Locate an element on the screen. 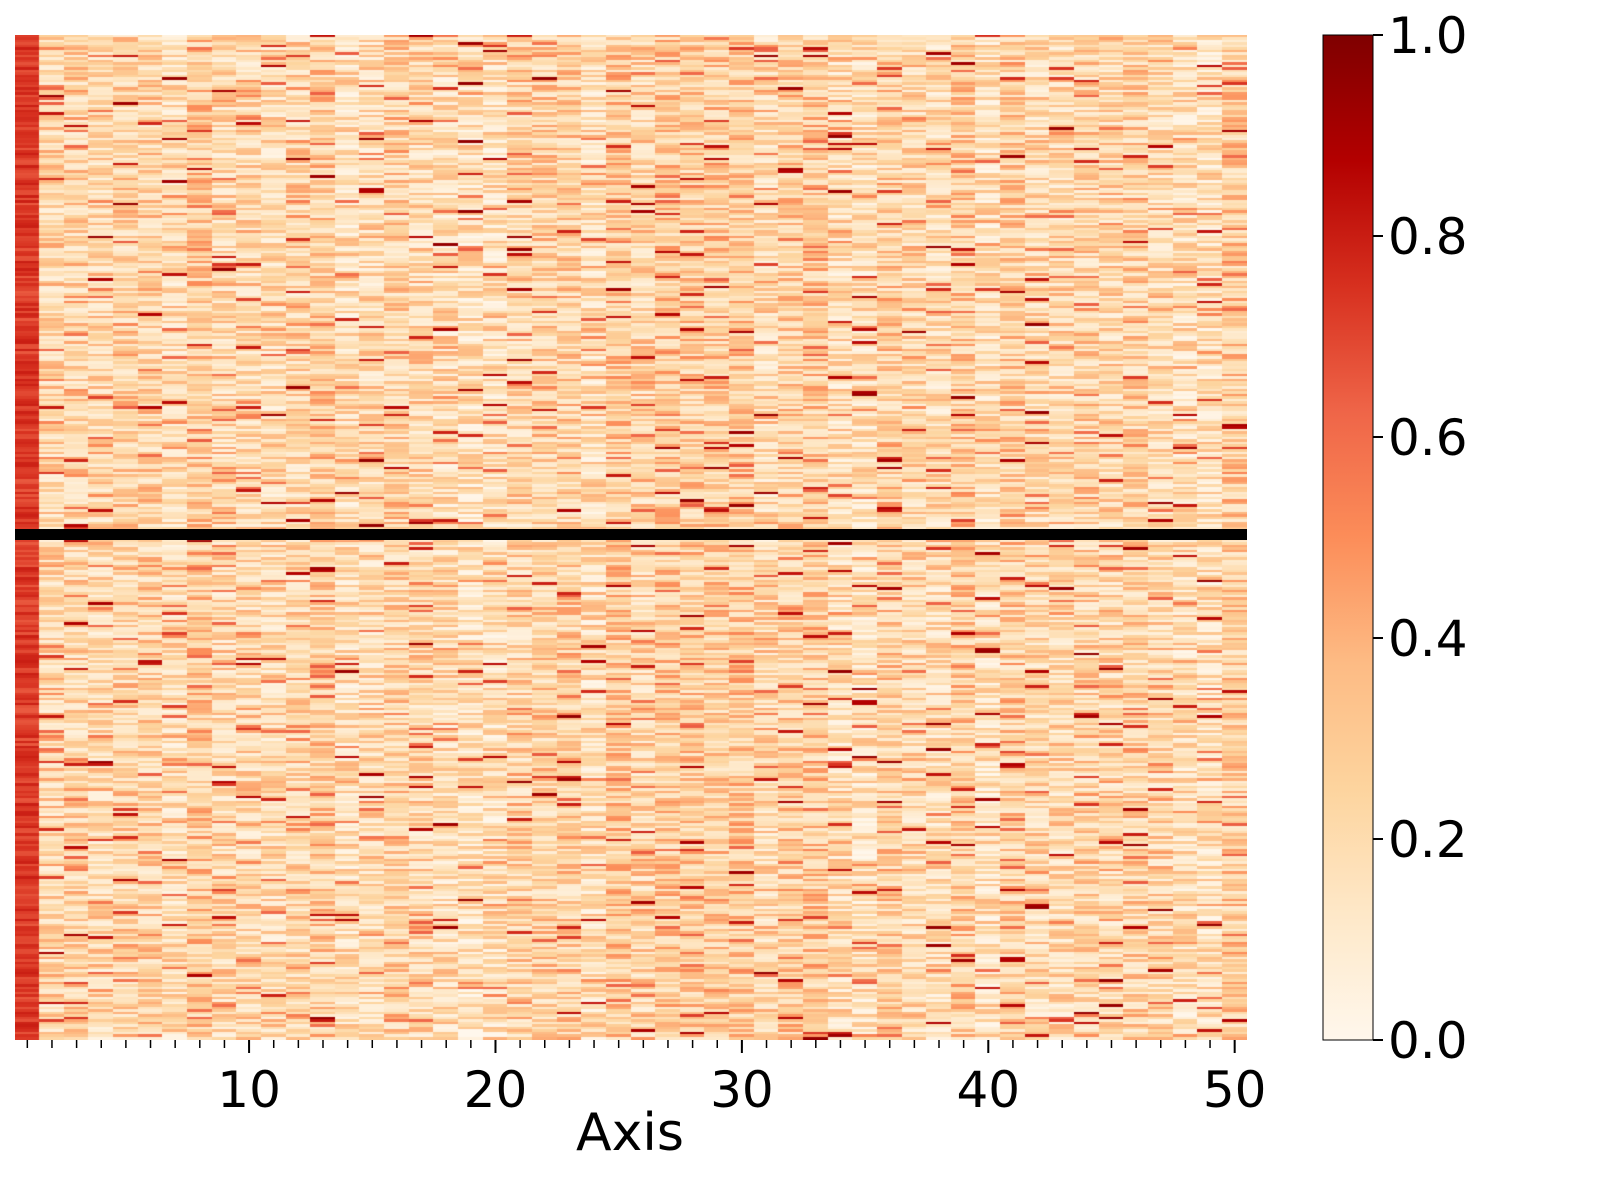 The width and height of the screenshot is (1600, 1200). colorbar-tick-label: 0.8 is located at coordinates (1428, 237).